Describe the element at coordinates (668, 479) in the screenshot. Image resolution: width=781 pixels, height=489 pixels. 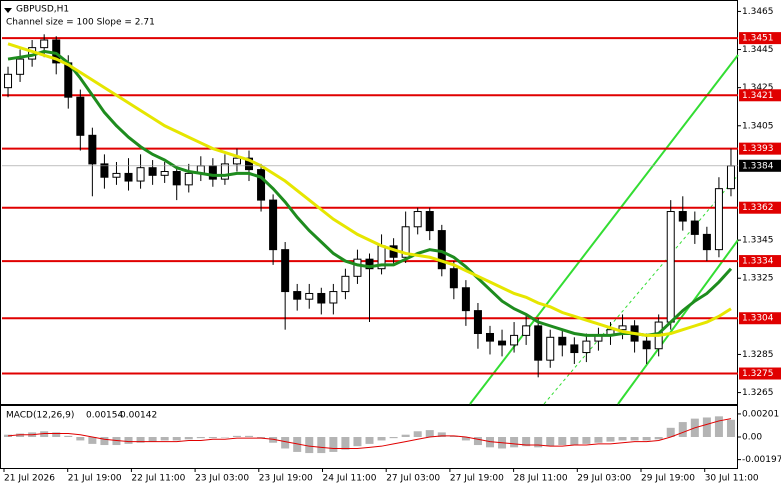
I see `x-tick-label: 29 Jul 19:00` at that location.